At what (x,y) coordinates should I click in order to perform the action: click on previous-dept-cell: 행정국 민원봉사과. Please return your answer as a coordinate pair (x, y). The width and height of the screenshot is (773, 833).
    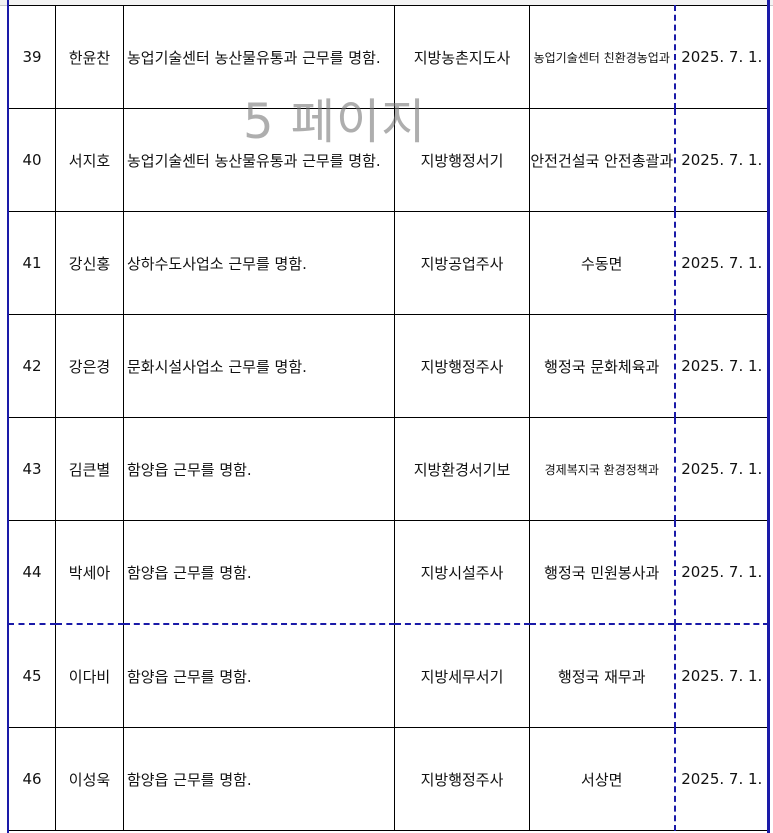
    Looking at the image, I should click on (602, 572).